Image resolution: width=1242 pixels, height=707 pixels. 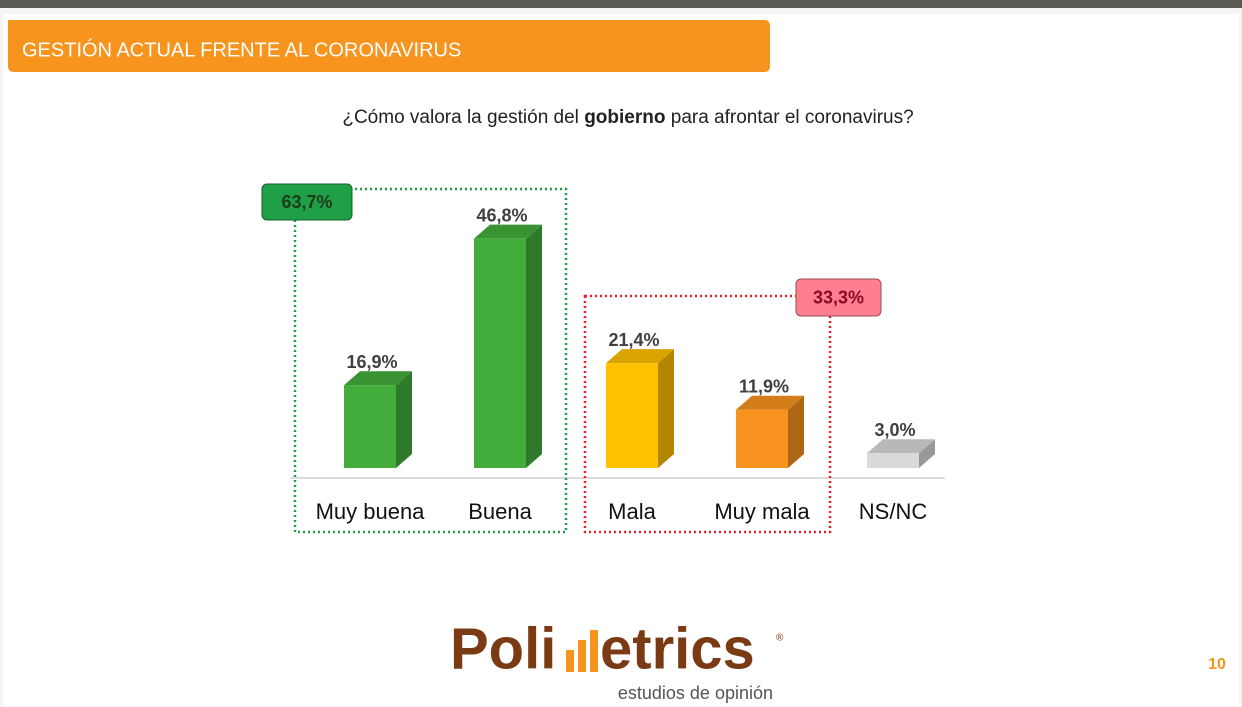 What do you see at coordinates (241, 49) in the screenshot?
I see `header-title: GESTIÓN ACTUAL FRENTE AL CORONAVIRUS` at bounding box center [241, 49].